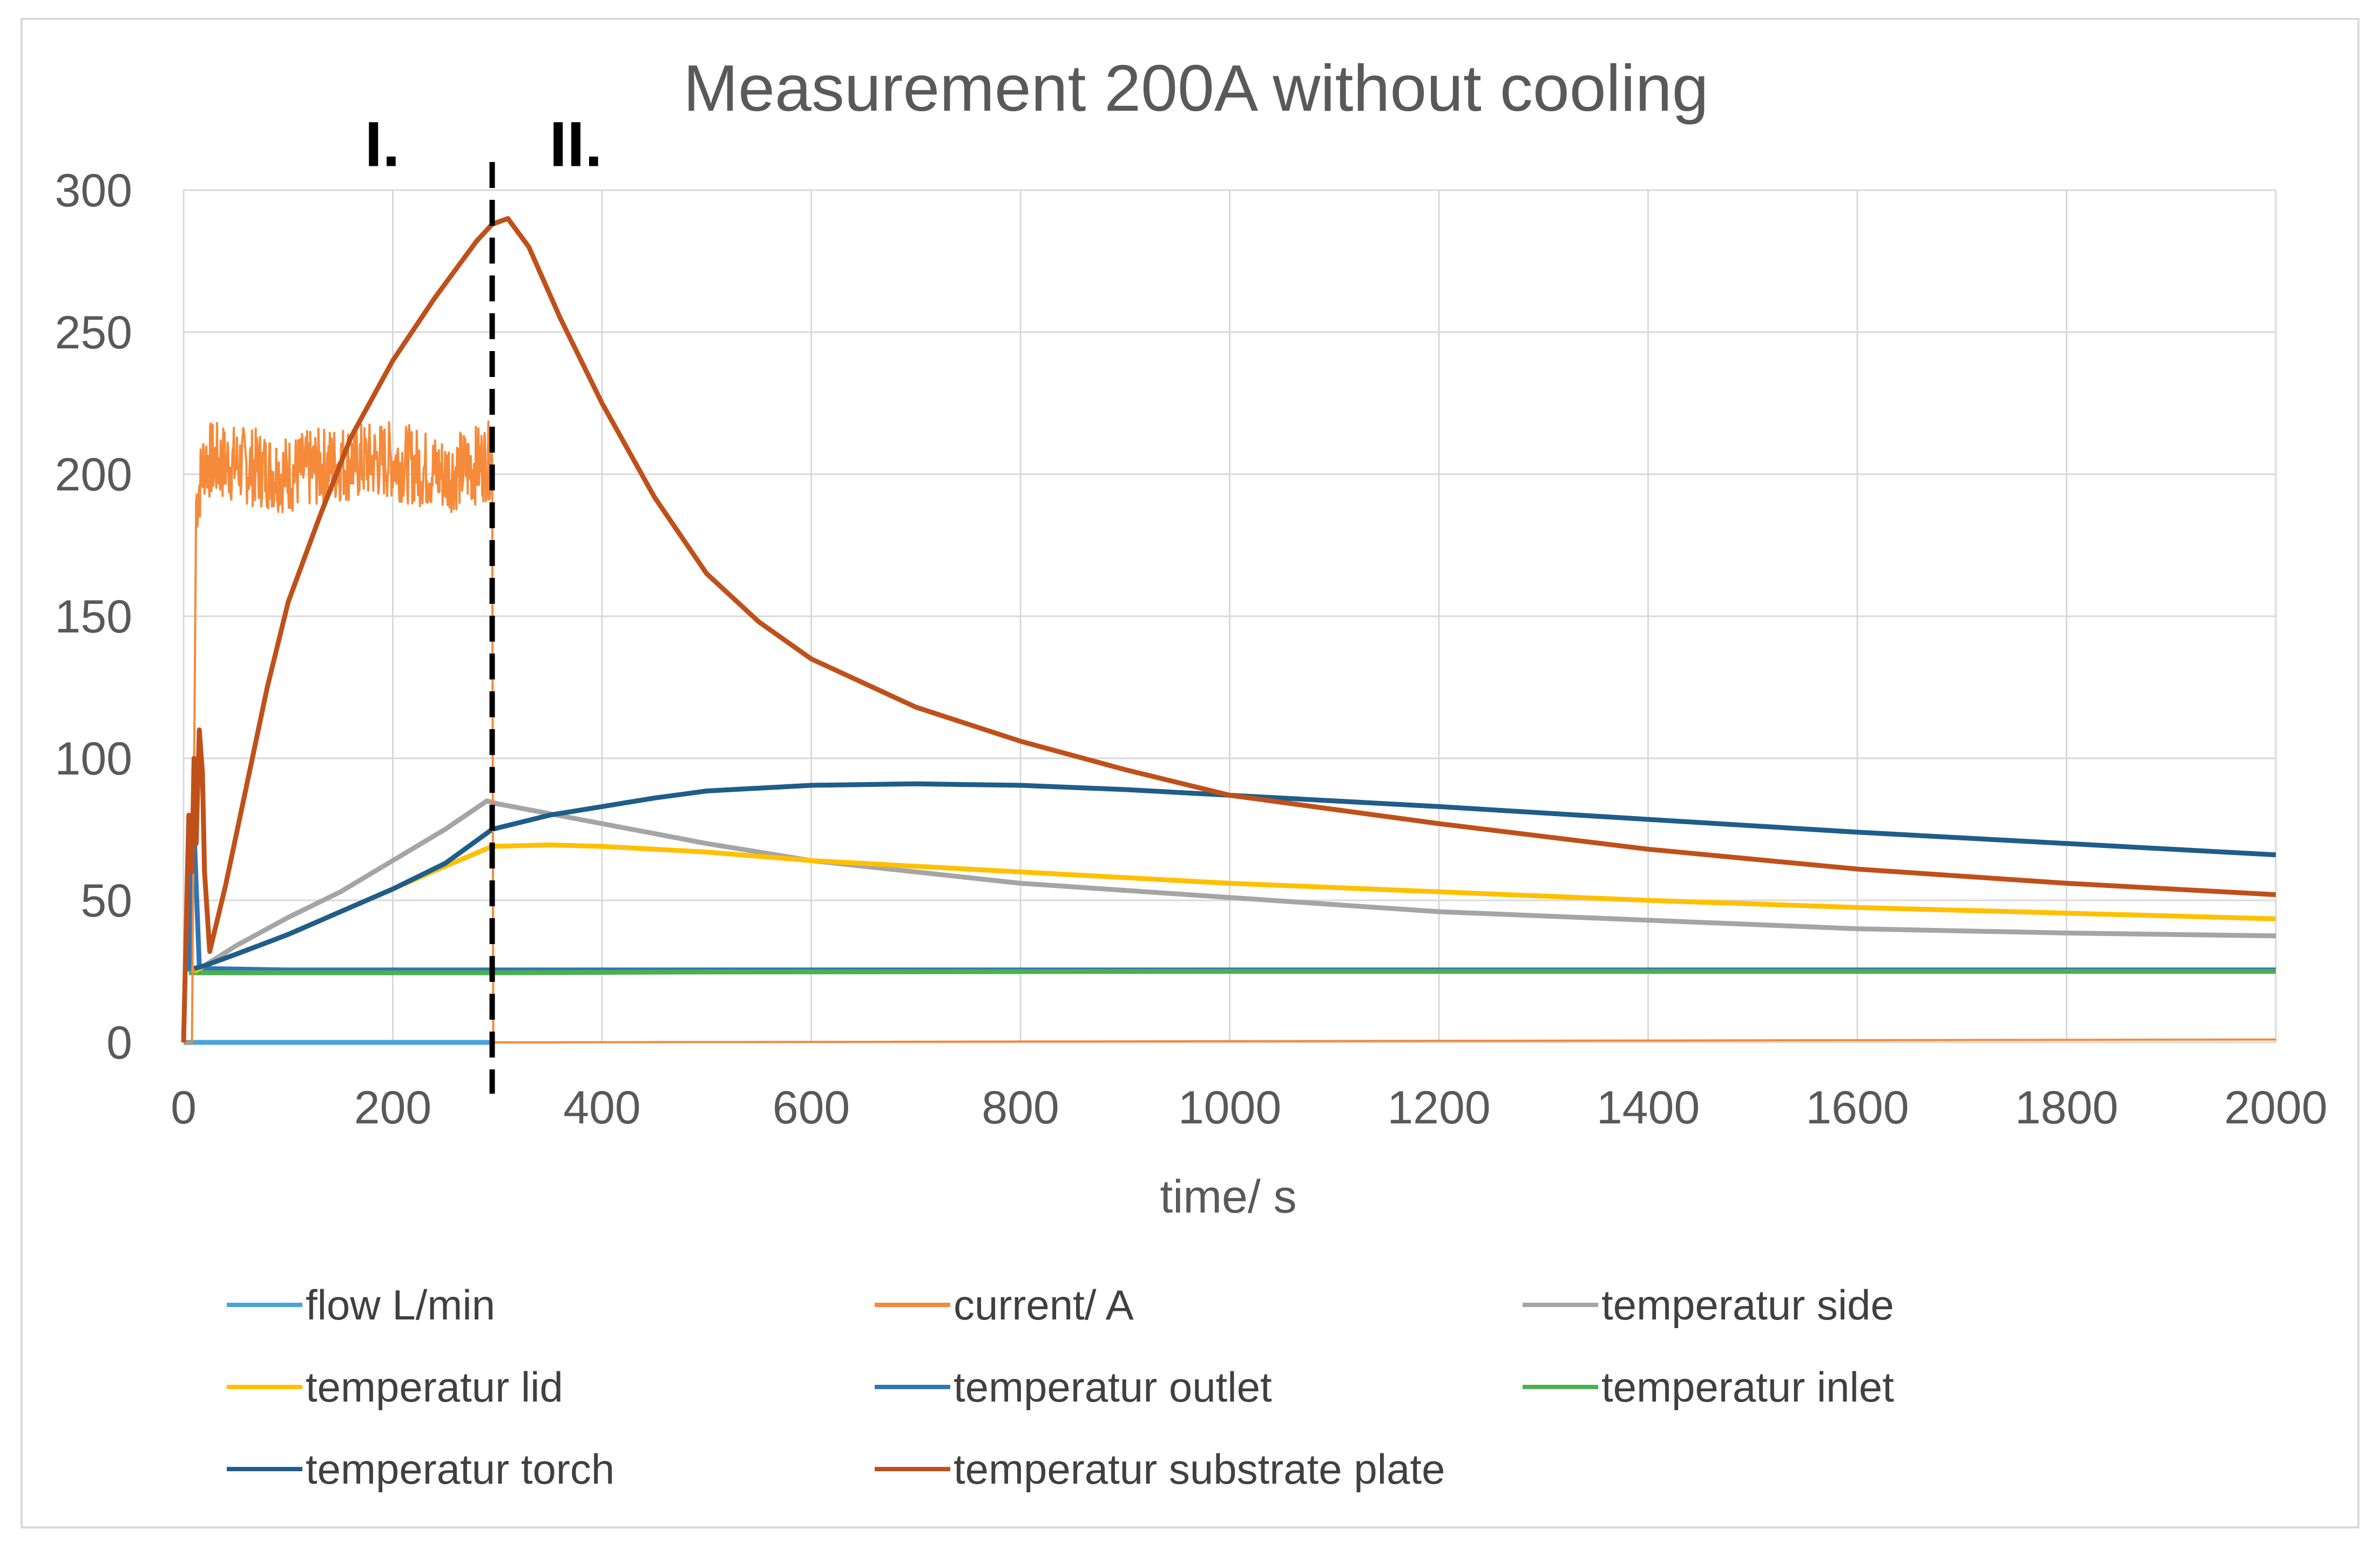 The height and width of the screenshot is (1549, 2380). What do you see at coordinates (483, 144) in the screenshot?
I see `phase-annotations: I. II.` at bounding box center [483, 144].